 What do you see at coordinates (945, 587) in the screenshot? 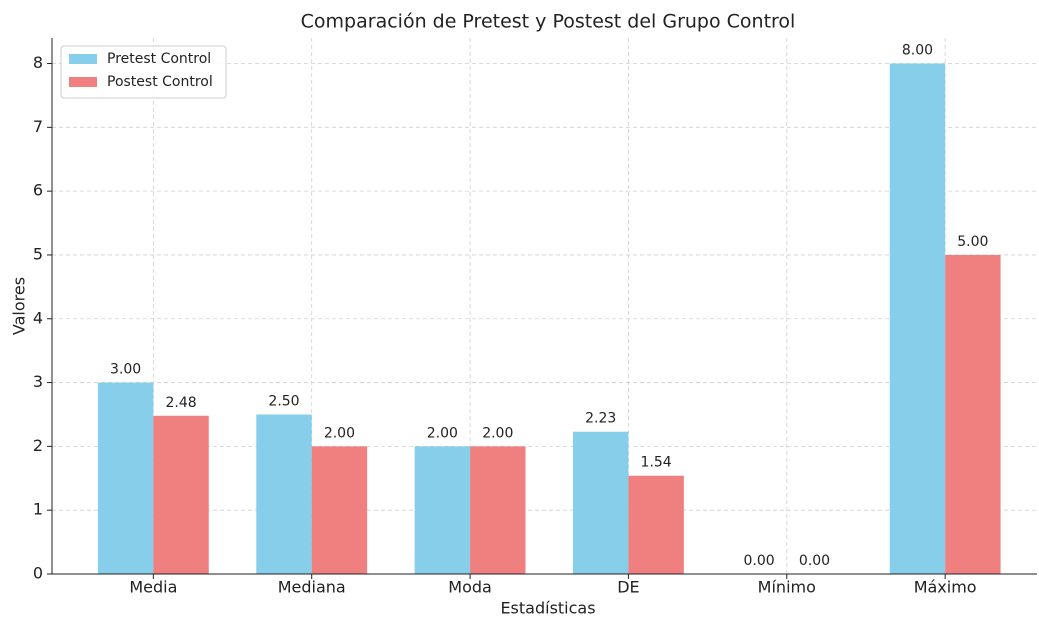
I see `x-tick-label: Máximo` at bounding box center [945, 587].